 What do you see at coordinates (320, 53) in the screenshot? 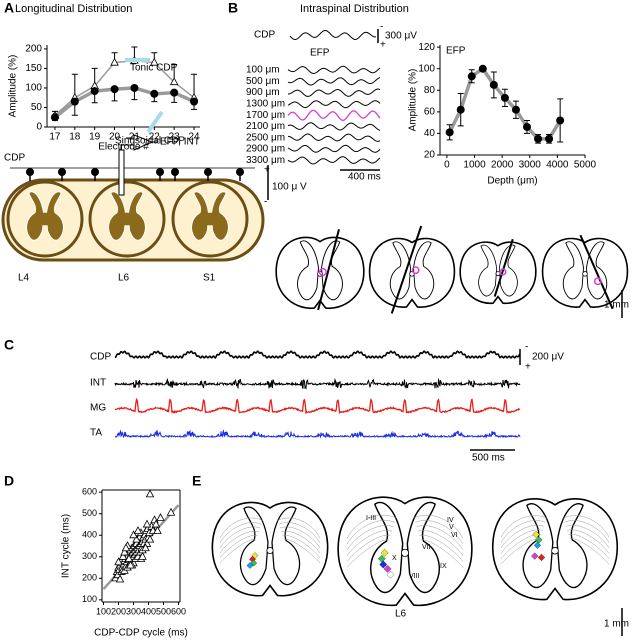
I see `trace-label: EFP` at bounding box center [320, 53].